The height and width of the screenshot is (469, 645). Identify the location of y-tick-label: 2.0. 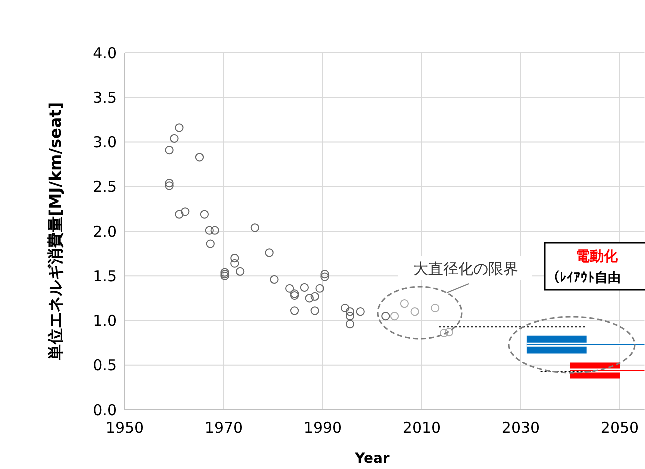
(105, 231).